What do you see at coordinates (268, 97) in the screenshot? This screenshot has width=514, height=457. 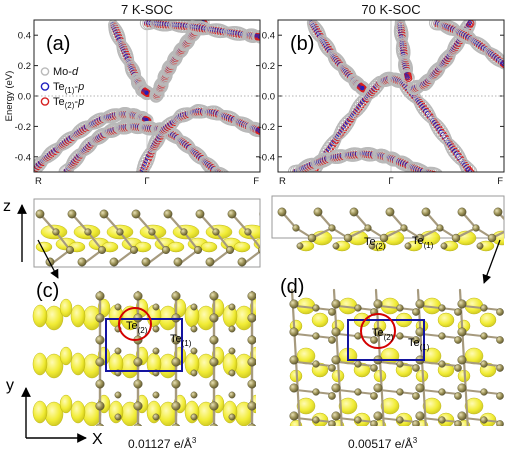 I see `ytick-label: 0.0` at bounding box center [268, 97].